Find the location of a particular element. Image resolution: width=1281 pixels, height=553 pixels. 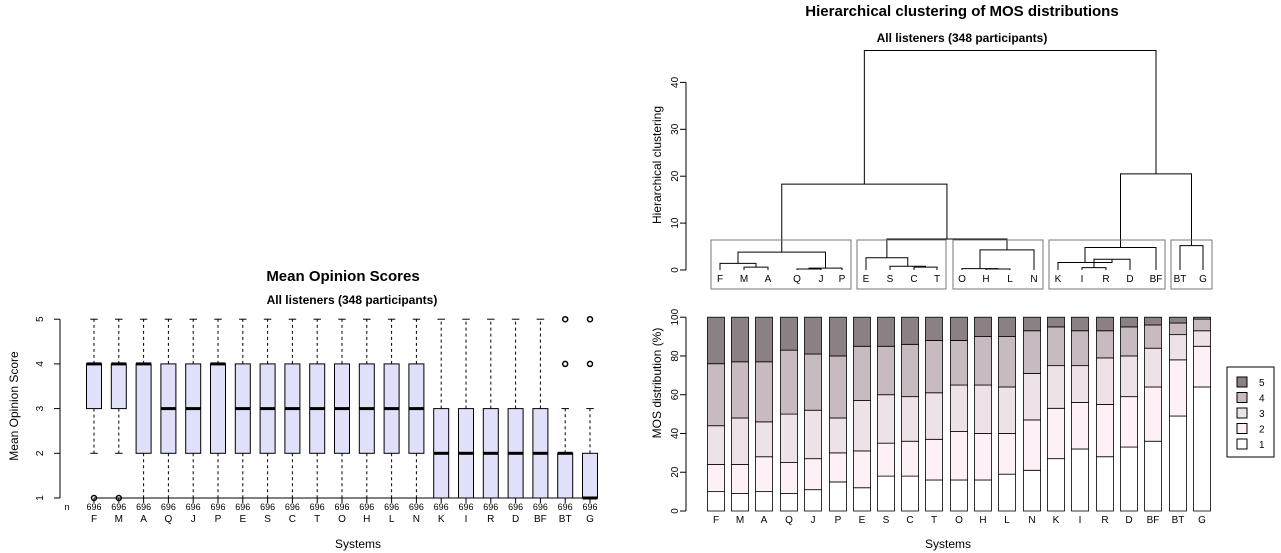

stacked-y-tick-label: 20 is located at coordinates (675, 472).